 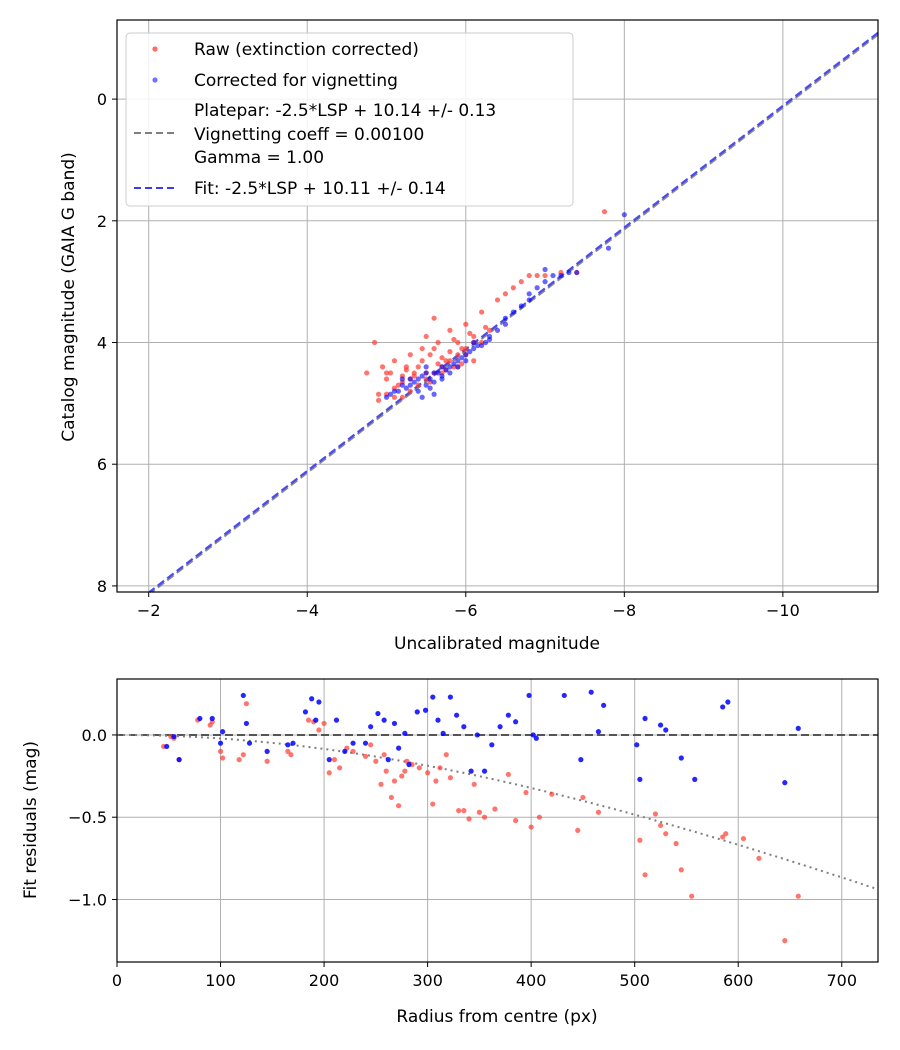 I want to click on top-x-tick-label: −2, so click(x=149, y=610).